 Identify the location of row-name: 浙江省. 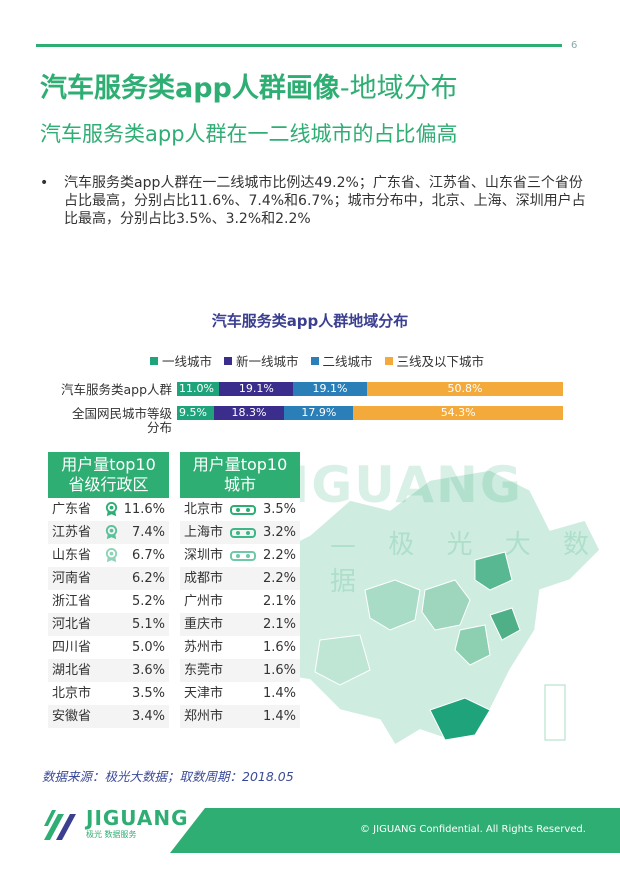
(72, 601).